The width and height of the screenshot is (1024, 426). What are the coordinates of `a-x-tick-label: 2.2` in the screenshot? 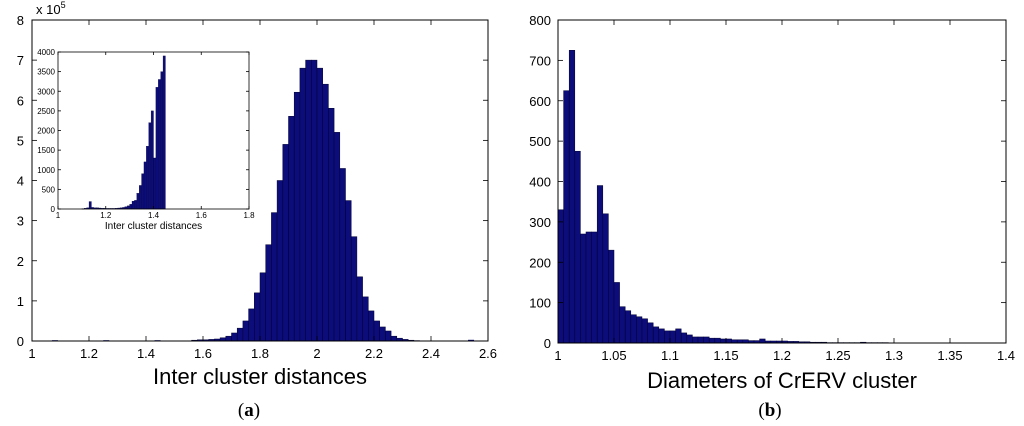 It's located at (374, 353).